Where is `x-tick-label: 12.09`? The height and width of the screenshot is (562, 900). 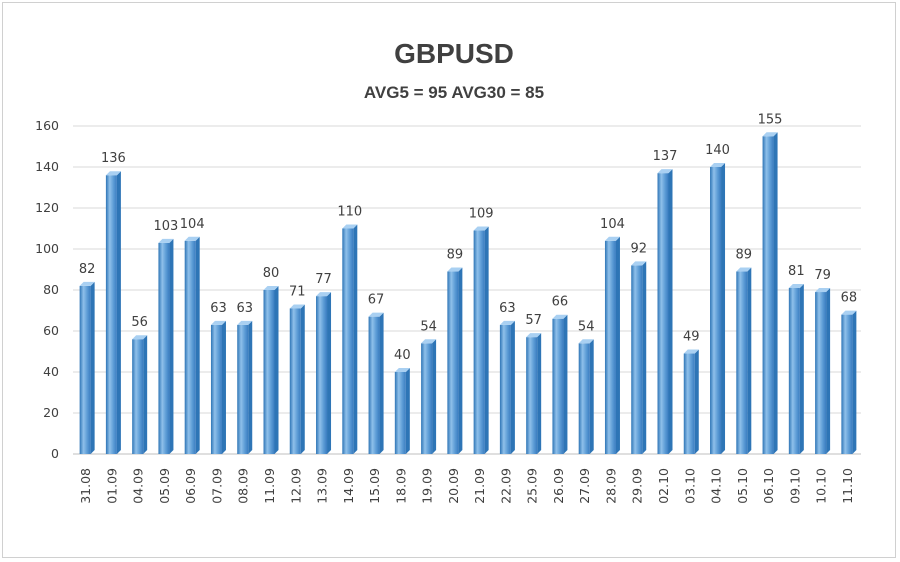 x-tick-label: 12.09 is located at coordinates (295, 486).